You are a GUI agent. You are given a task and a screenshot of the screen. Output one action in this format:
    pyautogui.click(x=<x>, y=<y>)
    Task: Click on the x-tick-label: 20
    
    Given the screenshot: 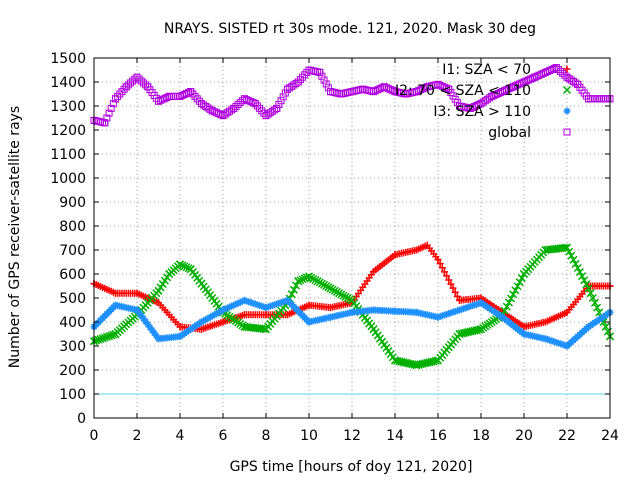 What is the action you would take?
    pyautogui.click(x=524, y=436)
    